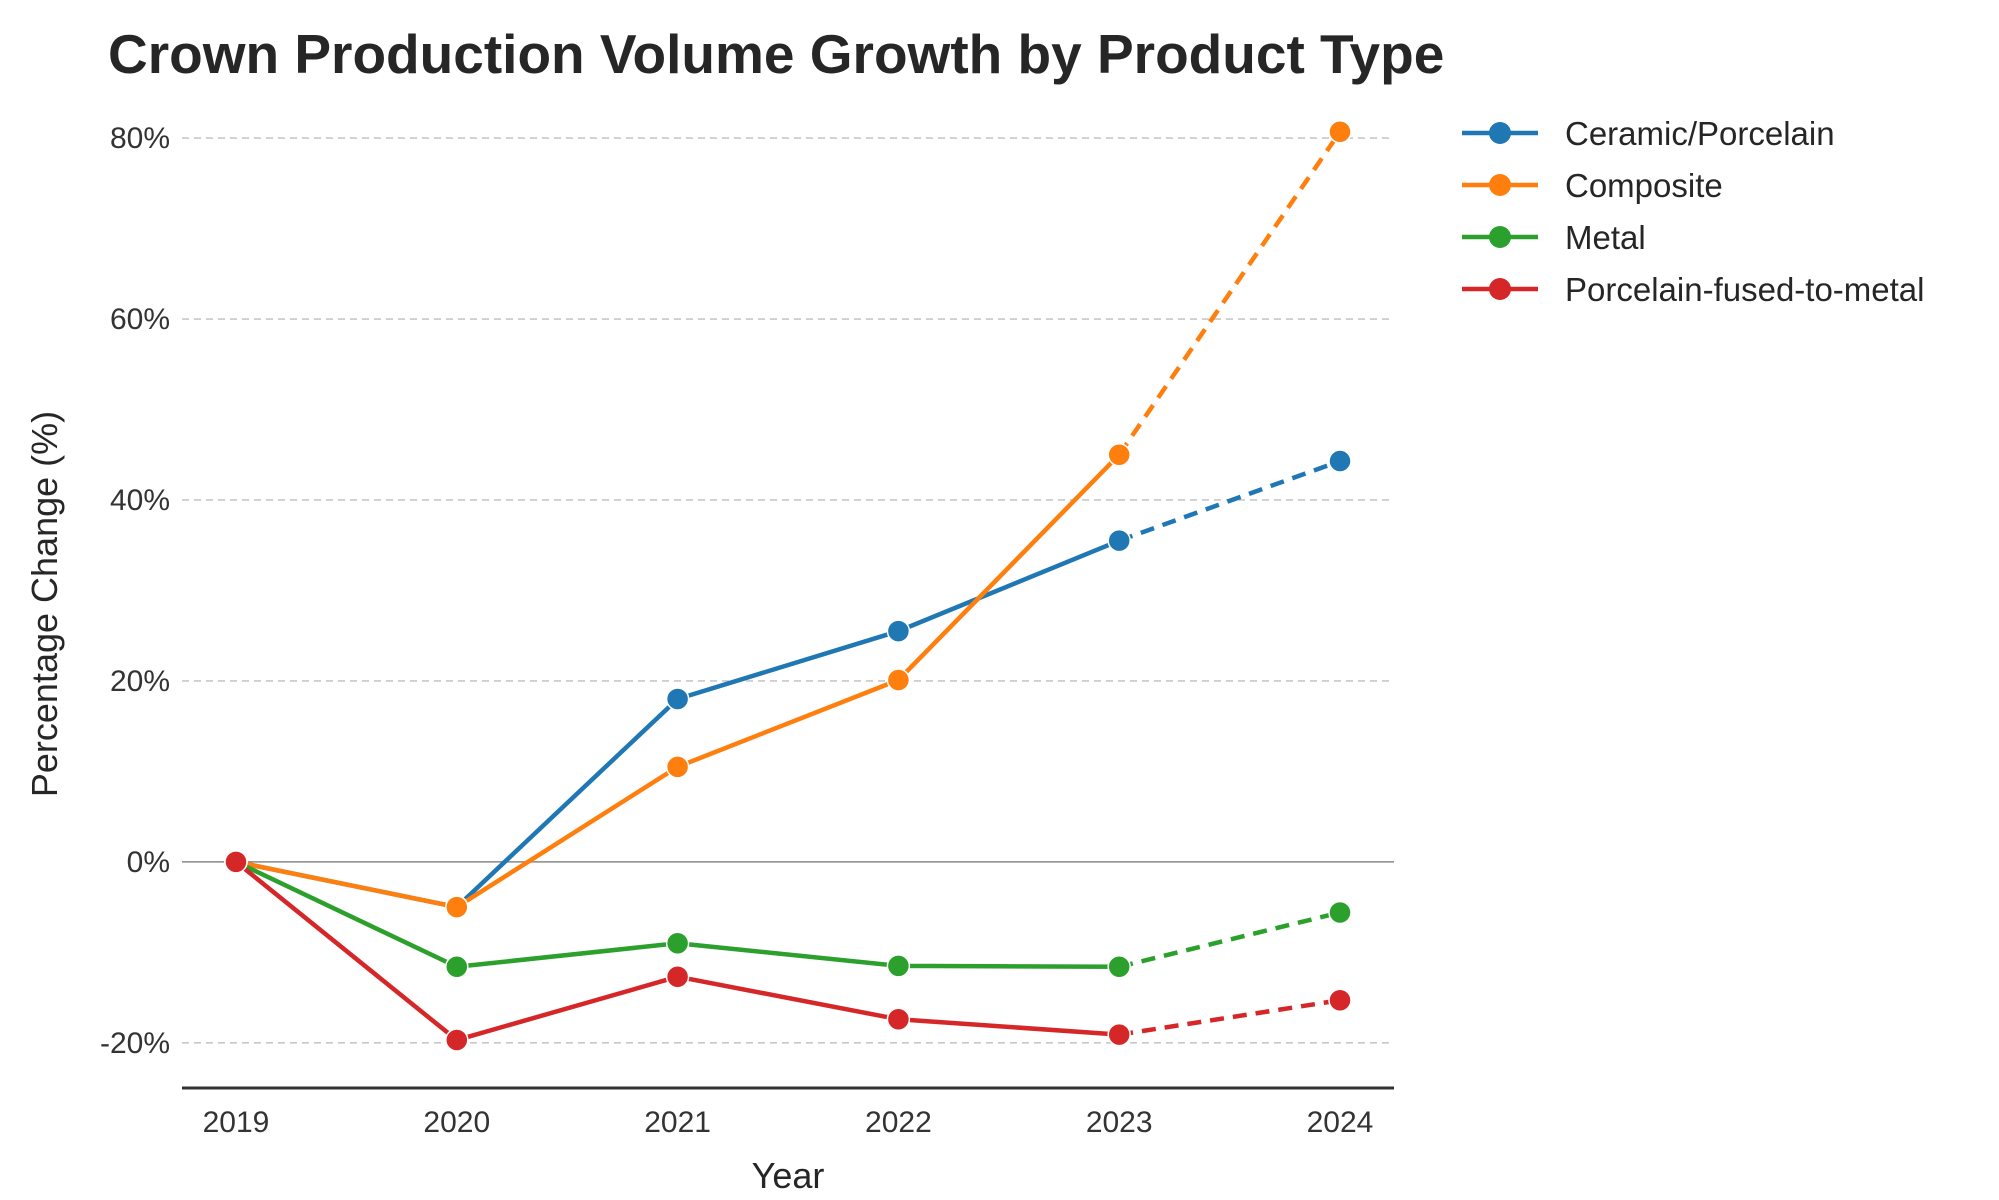 Image resolution: width=1999 pixels, height=1200 pixels. Describe the element at coordinates (1700, 133) in the screenshot. I see `legend-label: Ceramic/Porcelain` at that location.